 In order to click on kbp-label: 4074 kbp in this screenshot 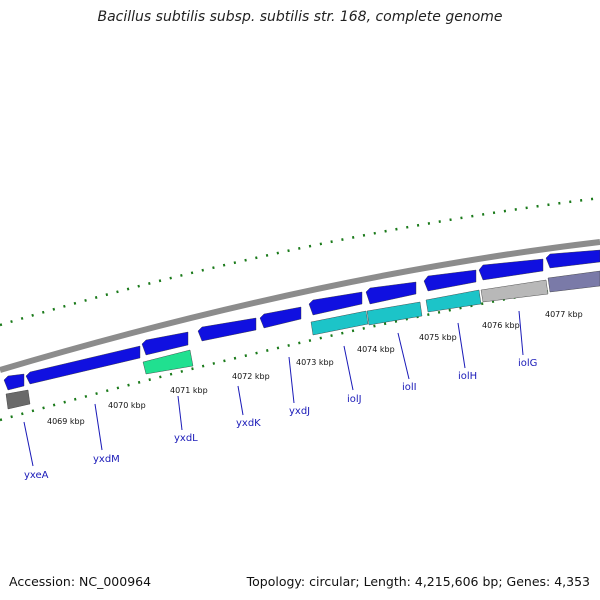, I will do `click(376, 349)`.